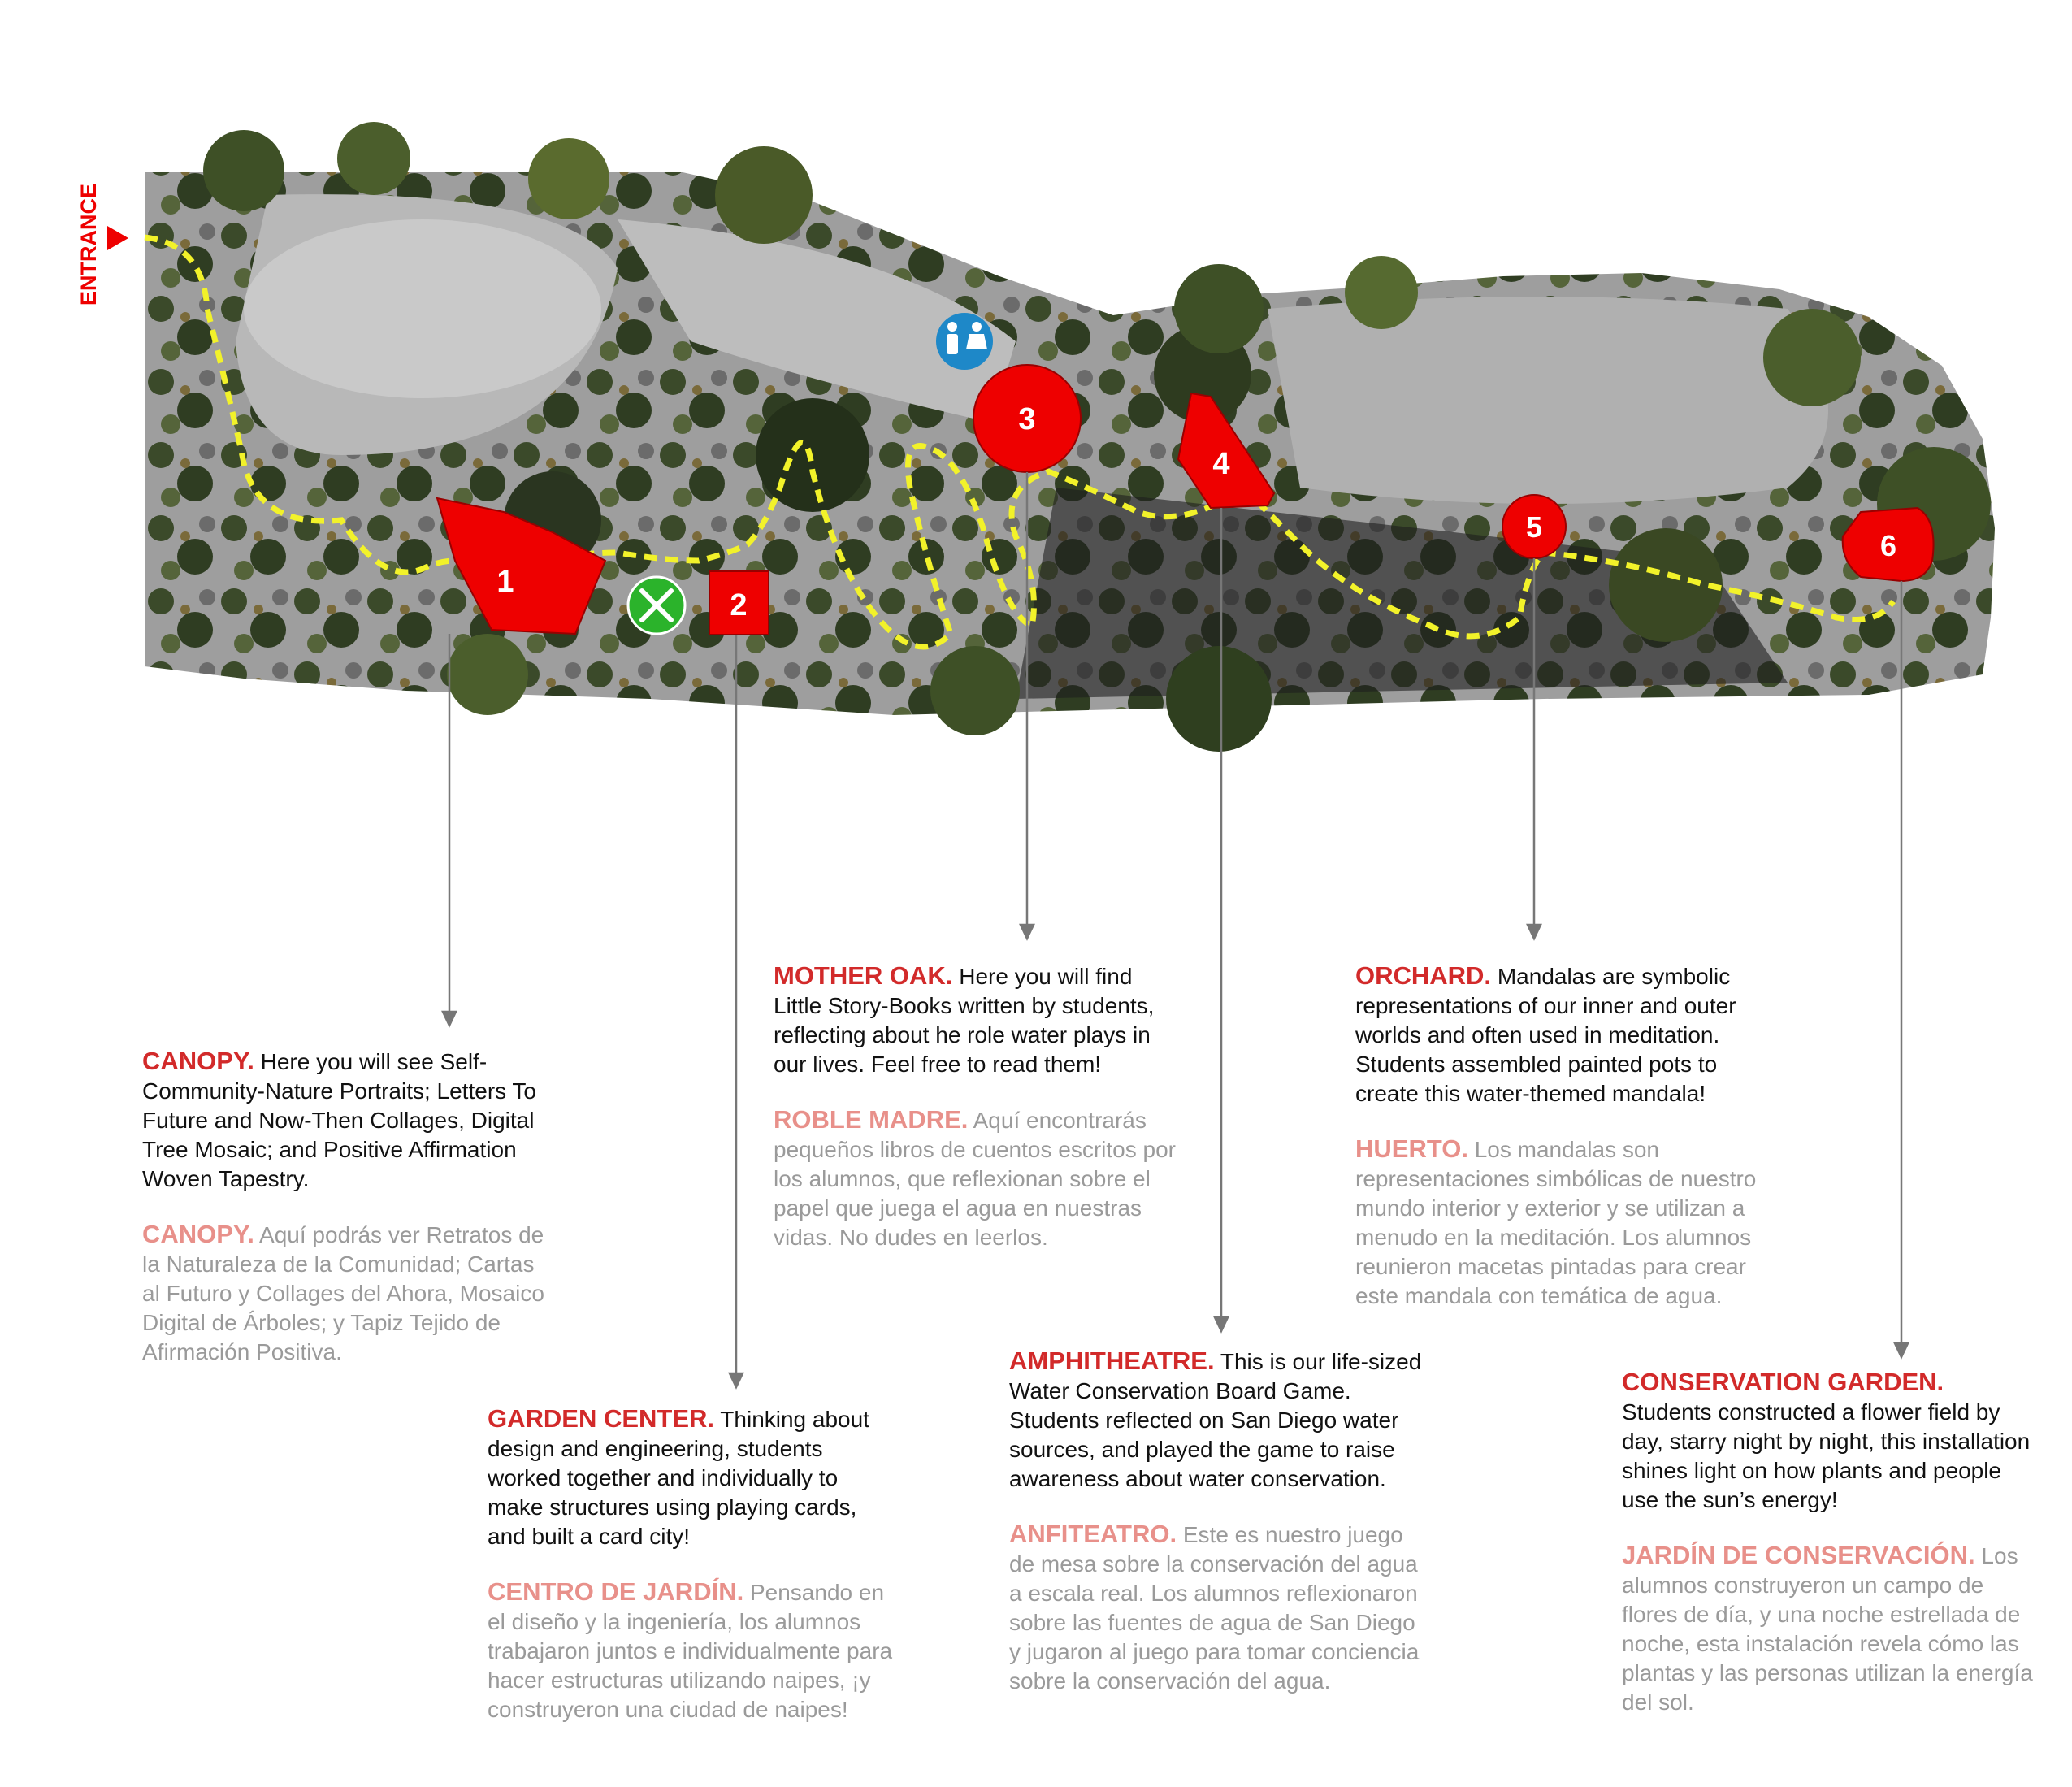 The image size is (2072, 1787). Describe the element at coordinates (1112, 1361) in the screenshot. I see `desc-en-title: AMPHITHEATRE.` at that location.